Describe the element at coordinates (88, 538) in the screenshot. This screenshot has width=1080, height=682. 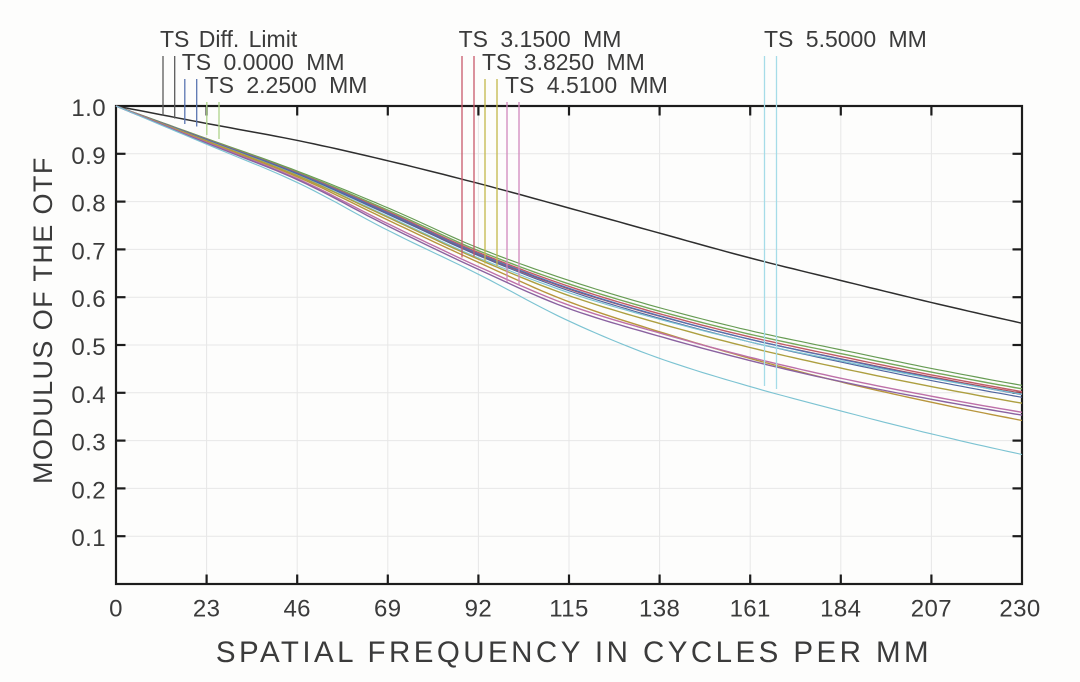
I see `svg-text: 0.1` at that location.